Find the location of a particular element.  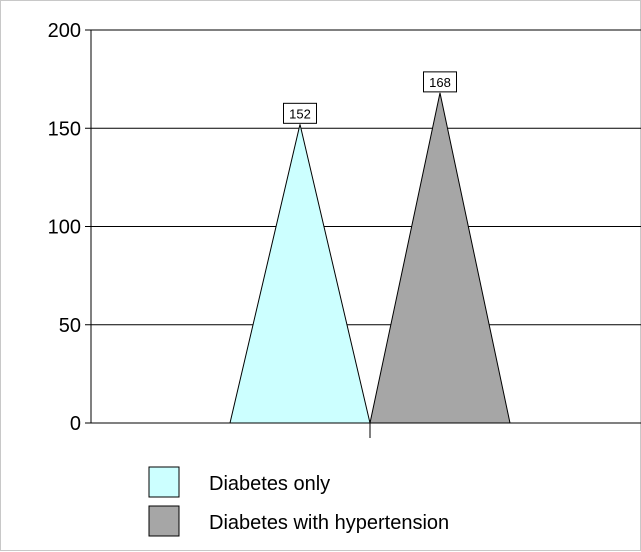

triangle-bar-diabetes-only is located at coordinates (300, 274).